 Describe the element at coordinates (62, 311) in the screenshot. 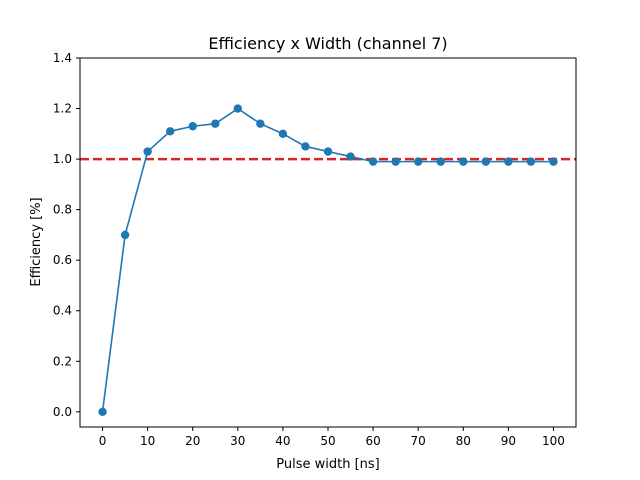

I see `y-tick-label: 0.4` at that location.